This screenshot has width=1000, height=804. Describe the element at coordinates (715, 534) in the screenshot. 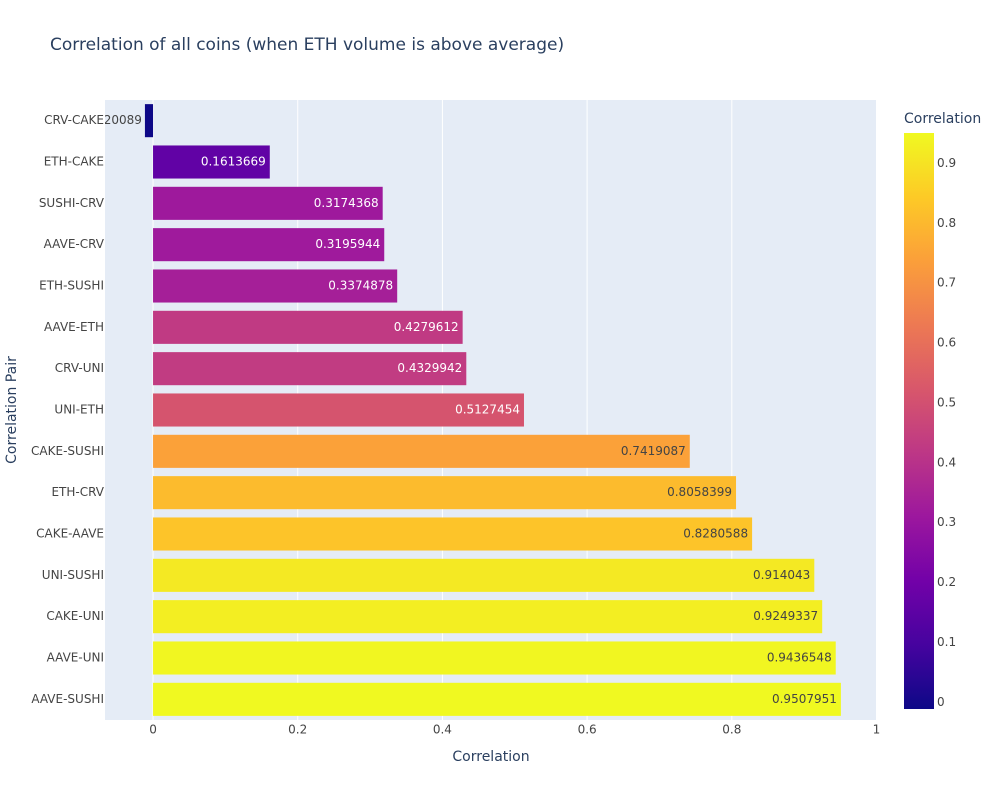

I see `value-label: 0.8280588` at that location.